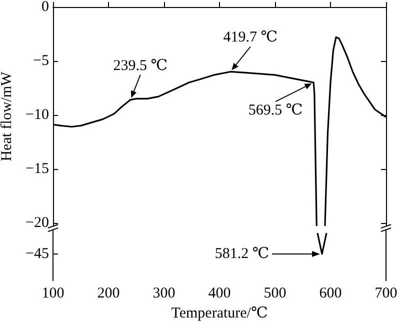  What do you see at coordinates (37, 114) in the screenshot?
I see `y-tick-label: −10` at bounding box center [37, 114].